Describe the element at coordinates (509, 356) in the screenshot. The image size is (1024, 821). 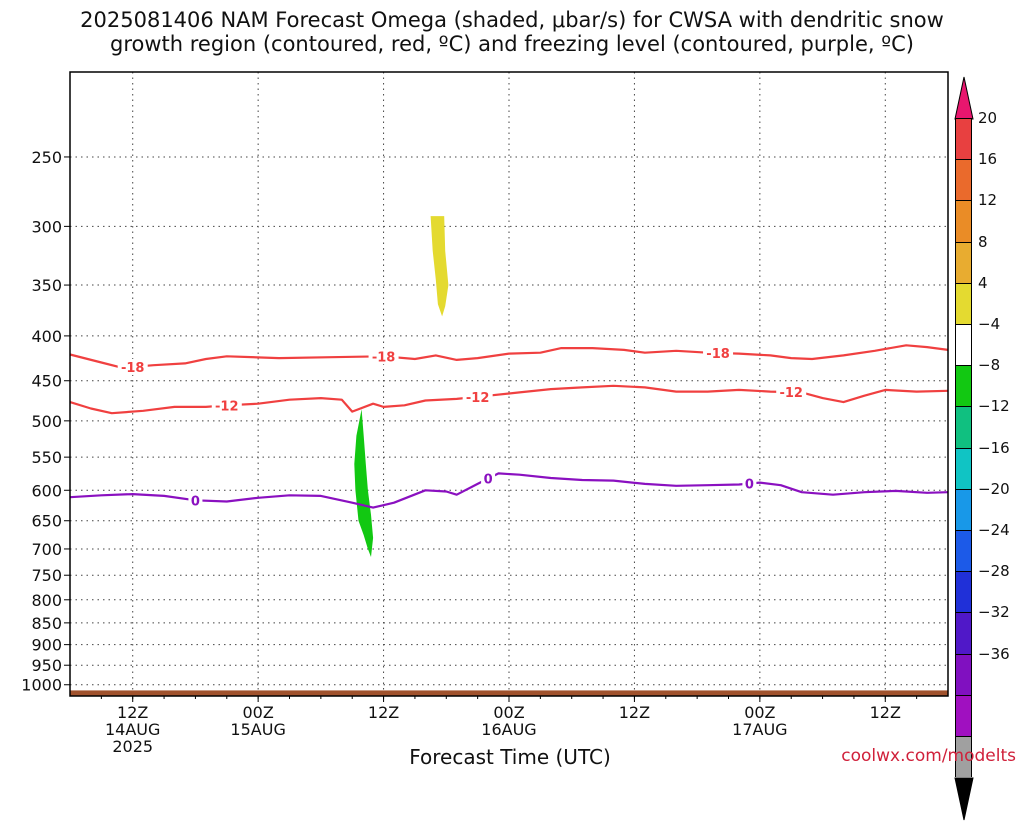
I see `contour-line--18` at that location.